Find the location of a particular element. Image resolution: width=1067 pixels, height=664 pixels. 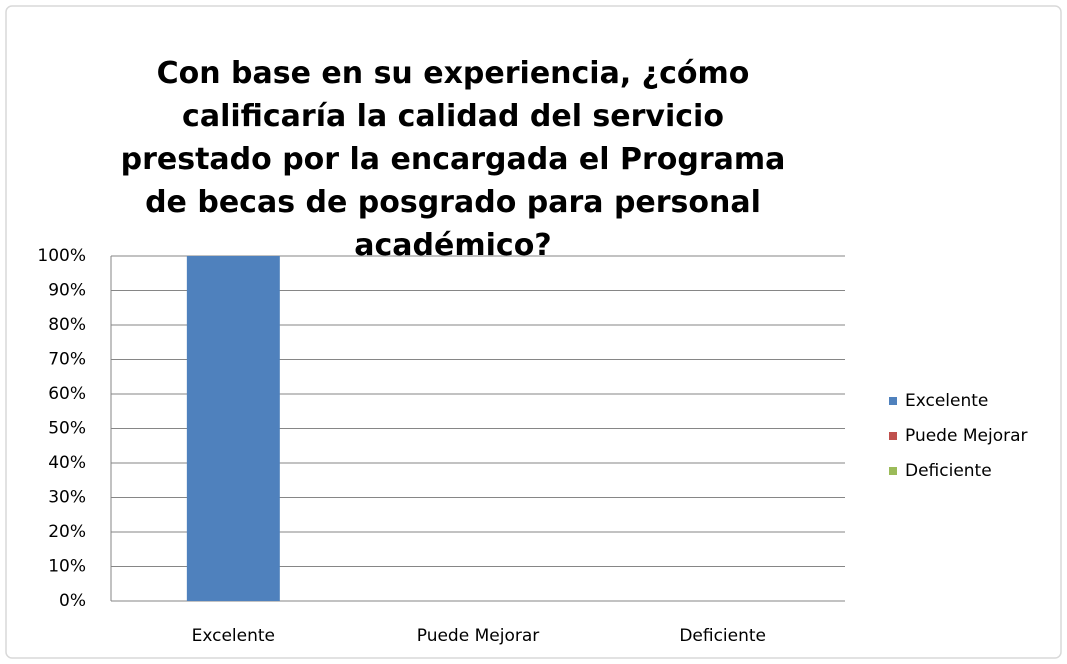

y-tick-label: 90% is located at coordinates (67, 291).